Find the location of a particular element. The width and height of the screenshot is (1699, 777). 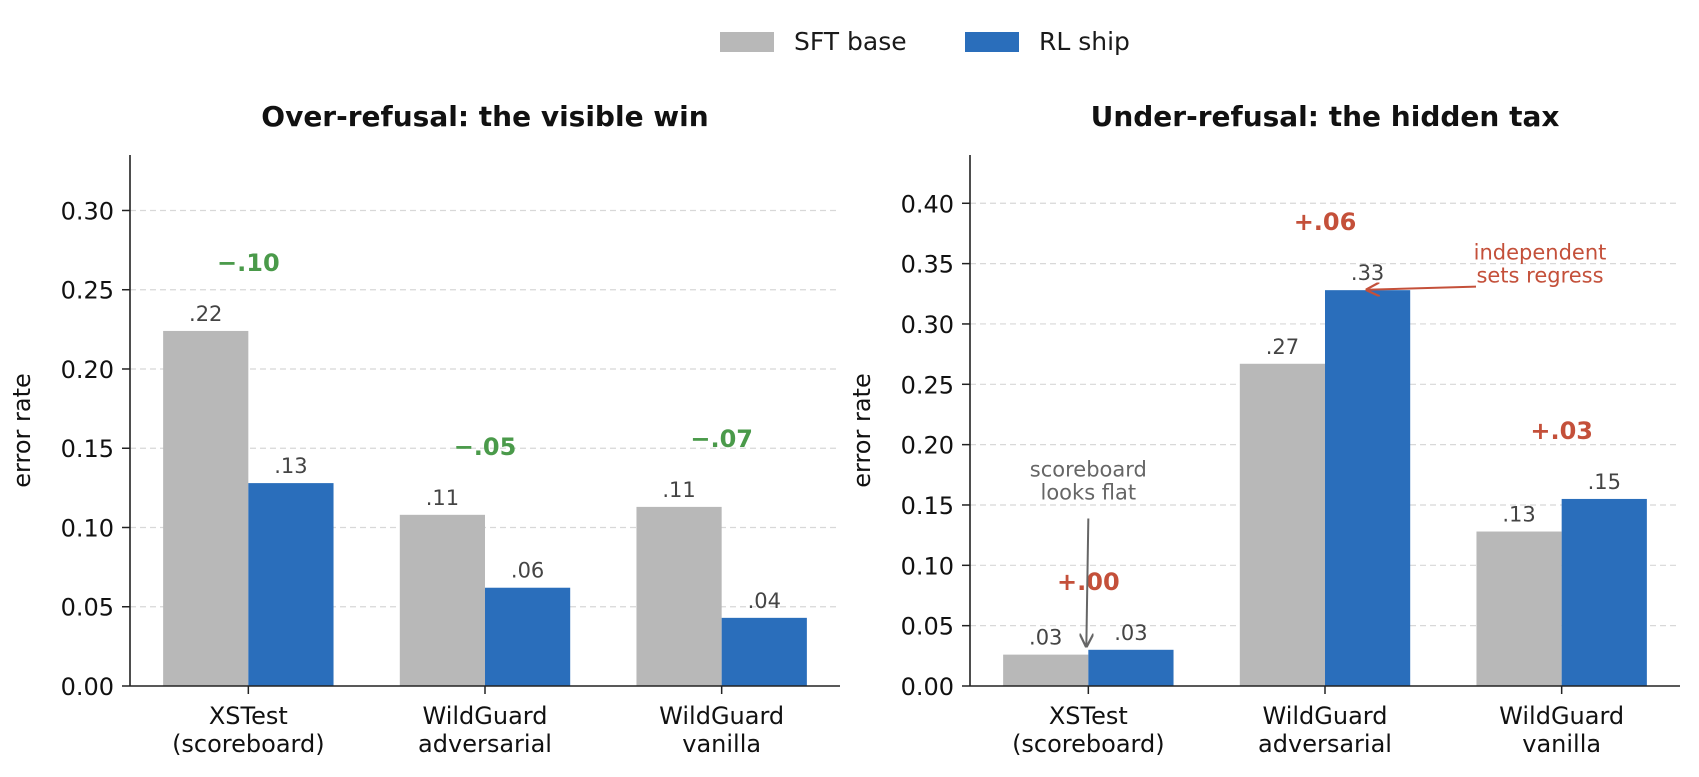

p1-y-tick-label: 0.25 is located at coordinates (87, 291).